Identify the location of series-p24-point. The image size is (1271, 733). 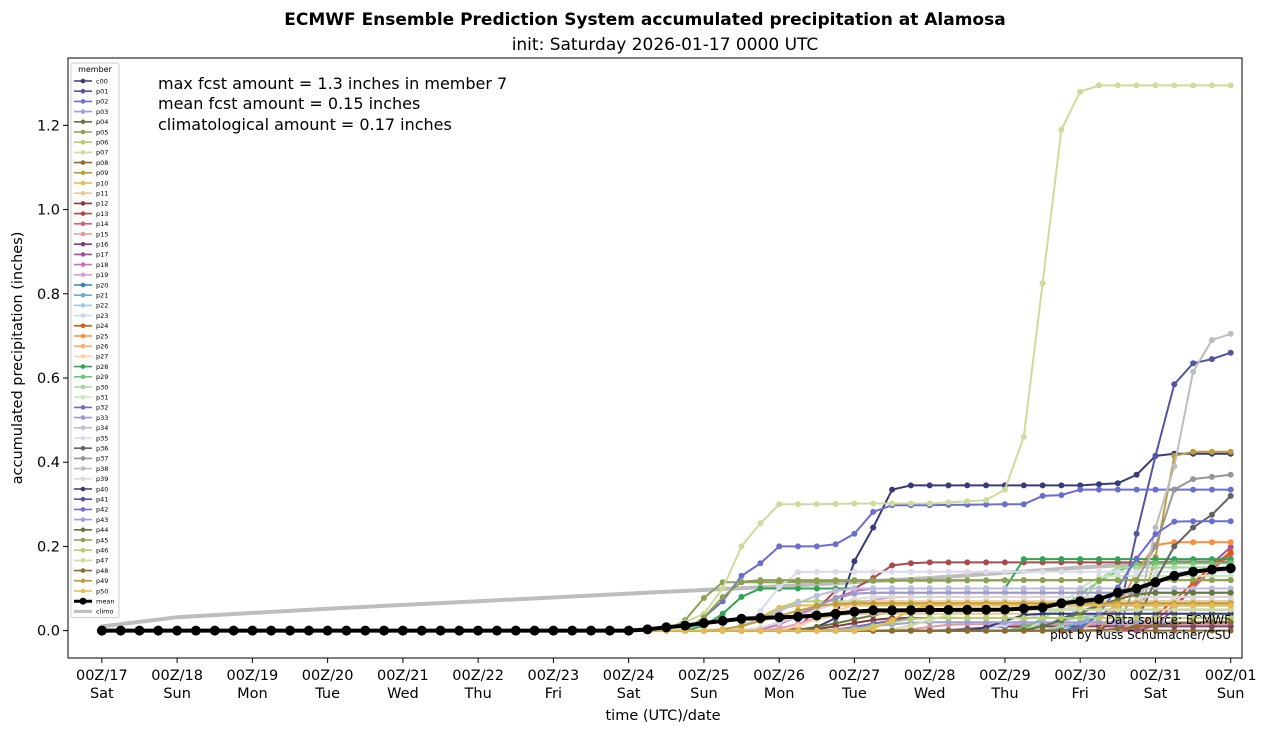
(1230, 552).